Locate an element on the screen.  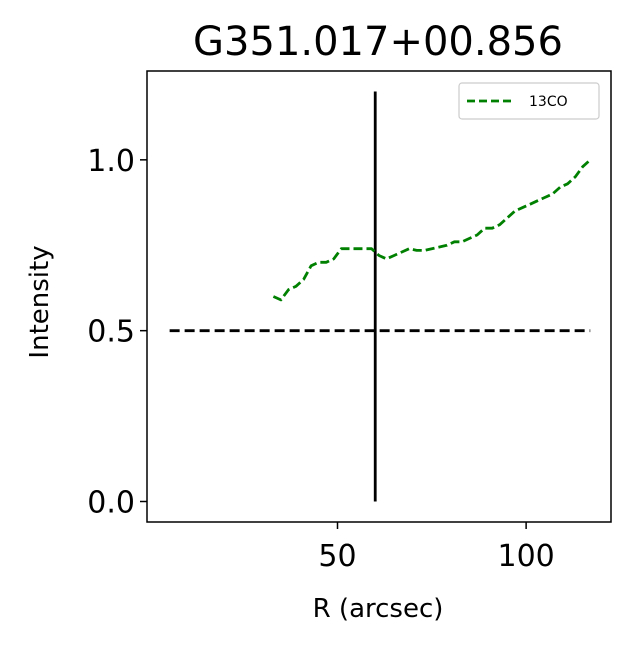
legend-box is located at coordinates (529, 101).